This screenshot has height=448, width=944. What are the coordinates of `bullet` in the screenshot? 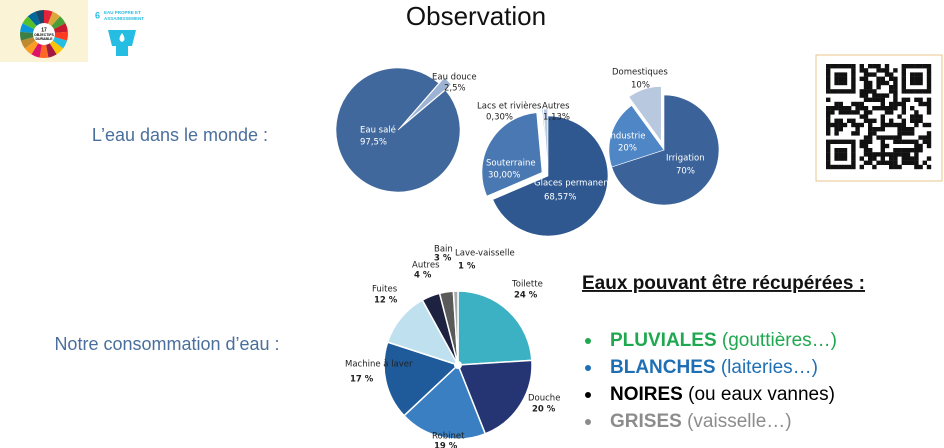 It's located at (588, 368).